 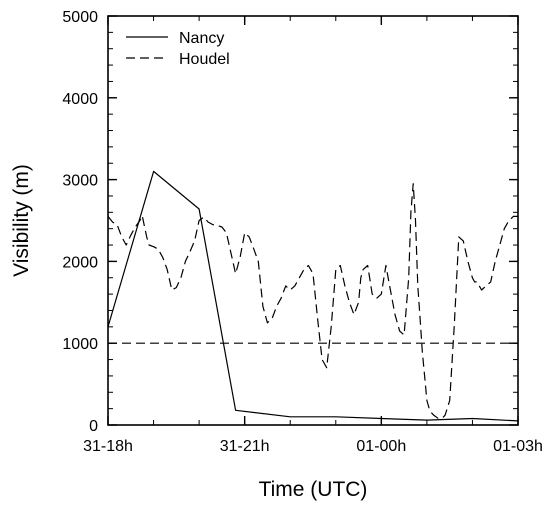 What do you see at coordinates (518, 446) in the screenshot?
I see `x-tick-label: 01-03h` at bounding box center [518, 446].